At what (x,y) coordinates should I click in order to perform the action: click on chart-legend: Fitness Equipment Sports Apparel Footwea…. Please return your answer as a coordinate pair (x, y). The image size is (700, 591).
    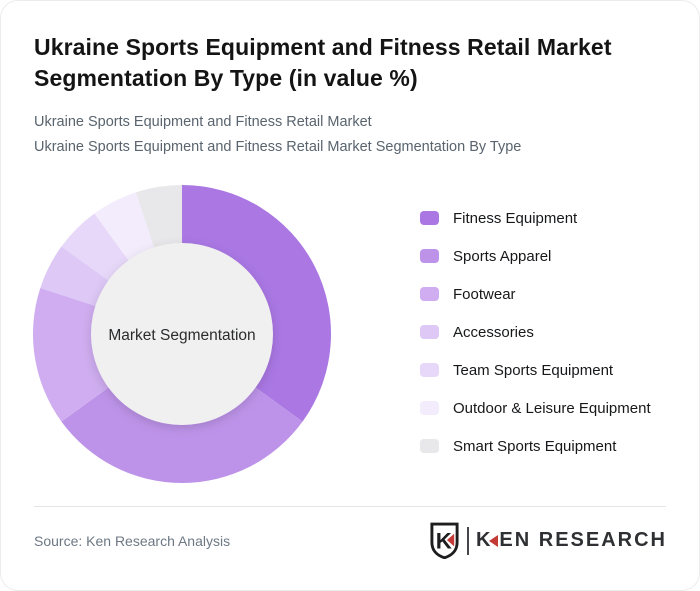
    Looking at the image, I should click on (535, 332).